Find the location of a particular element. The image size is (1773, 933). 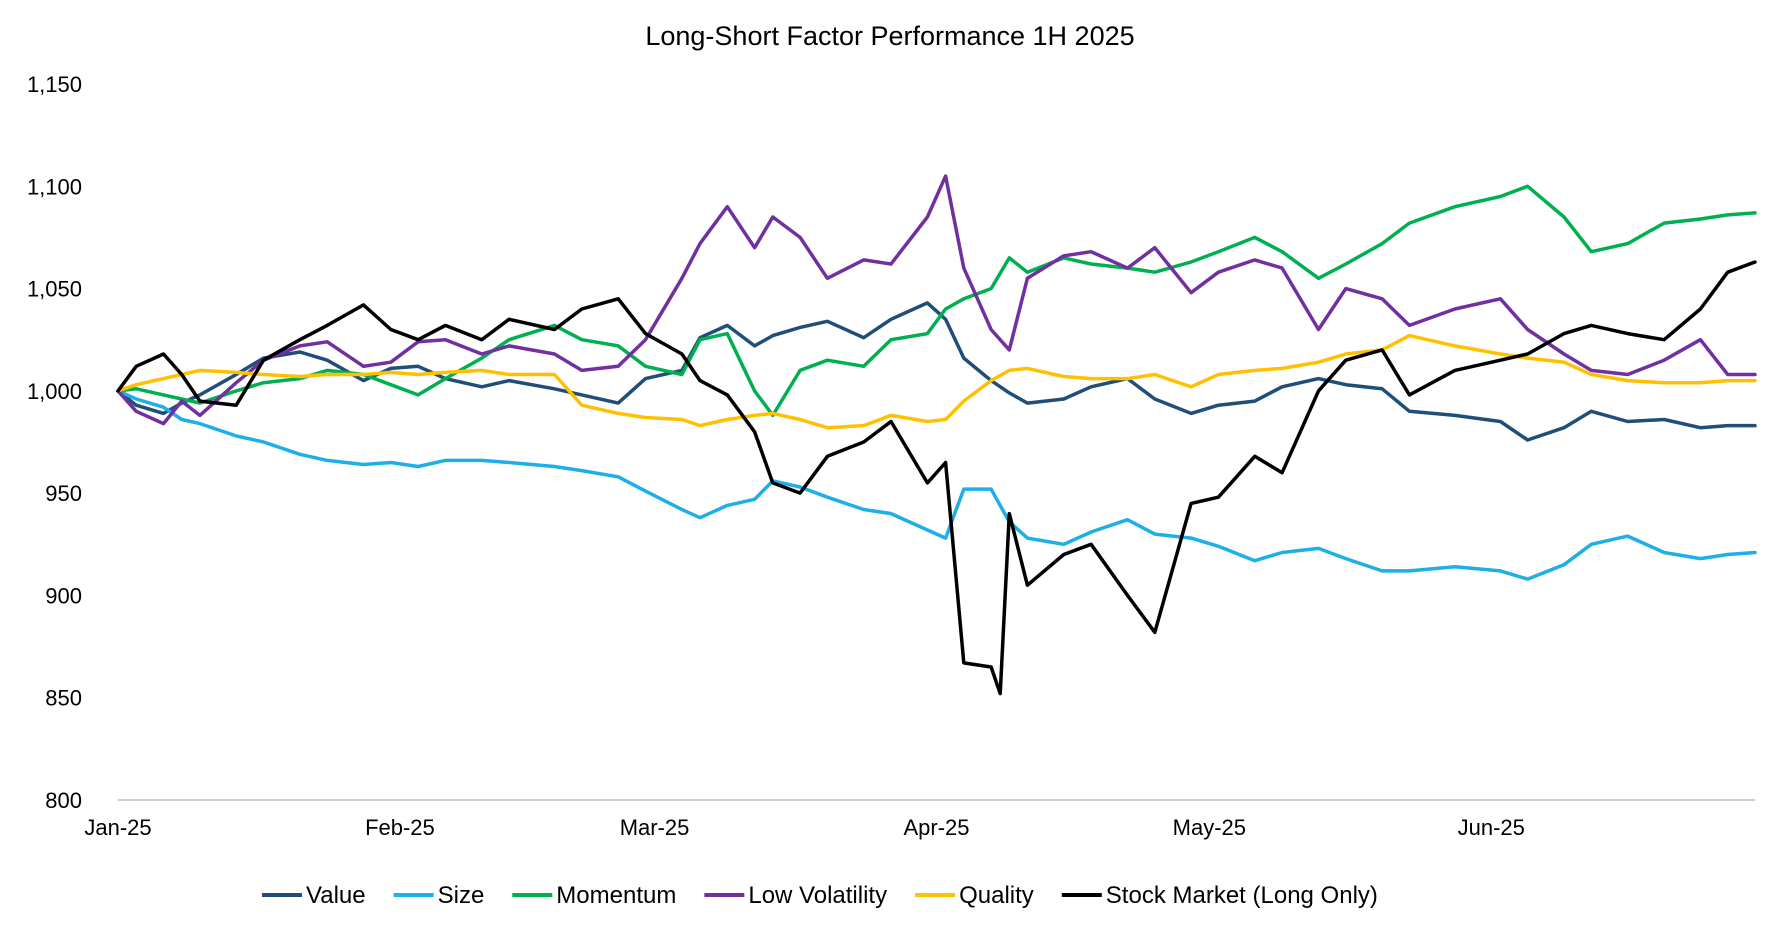

legend-label: Stock Market (Long Only) is located at coordinates (1242, 895).